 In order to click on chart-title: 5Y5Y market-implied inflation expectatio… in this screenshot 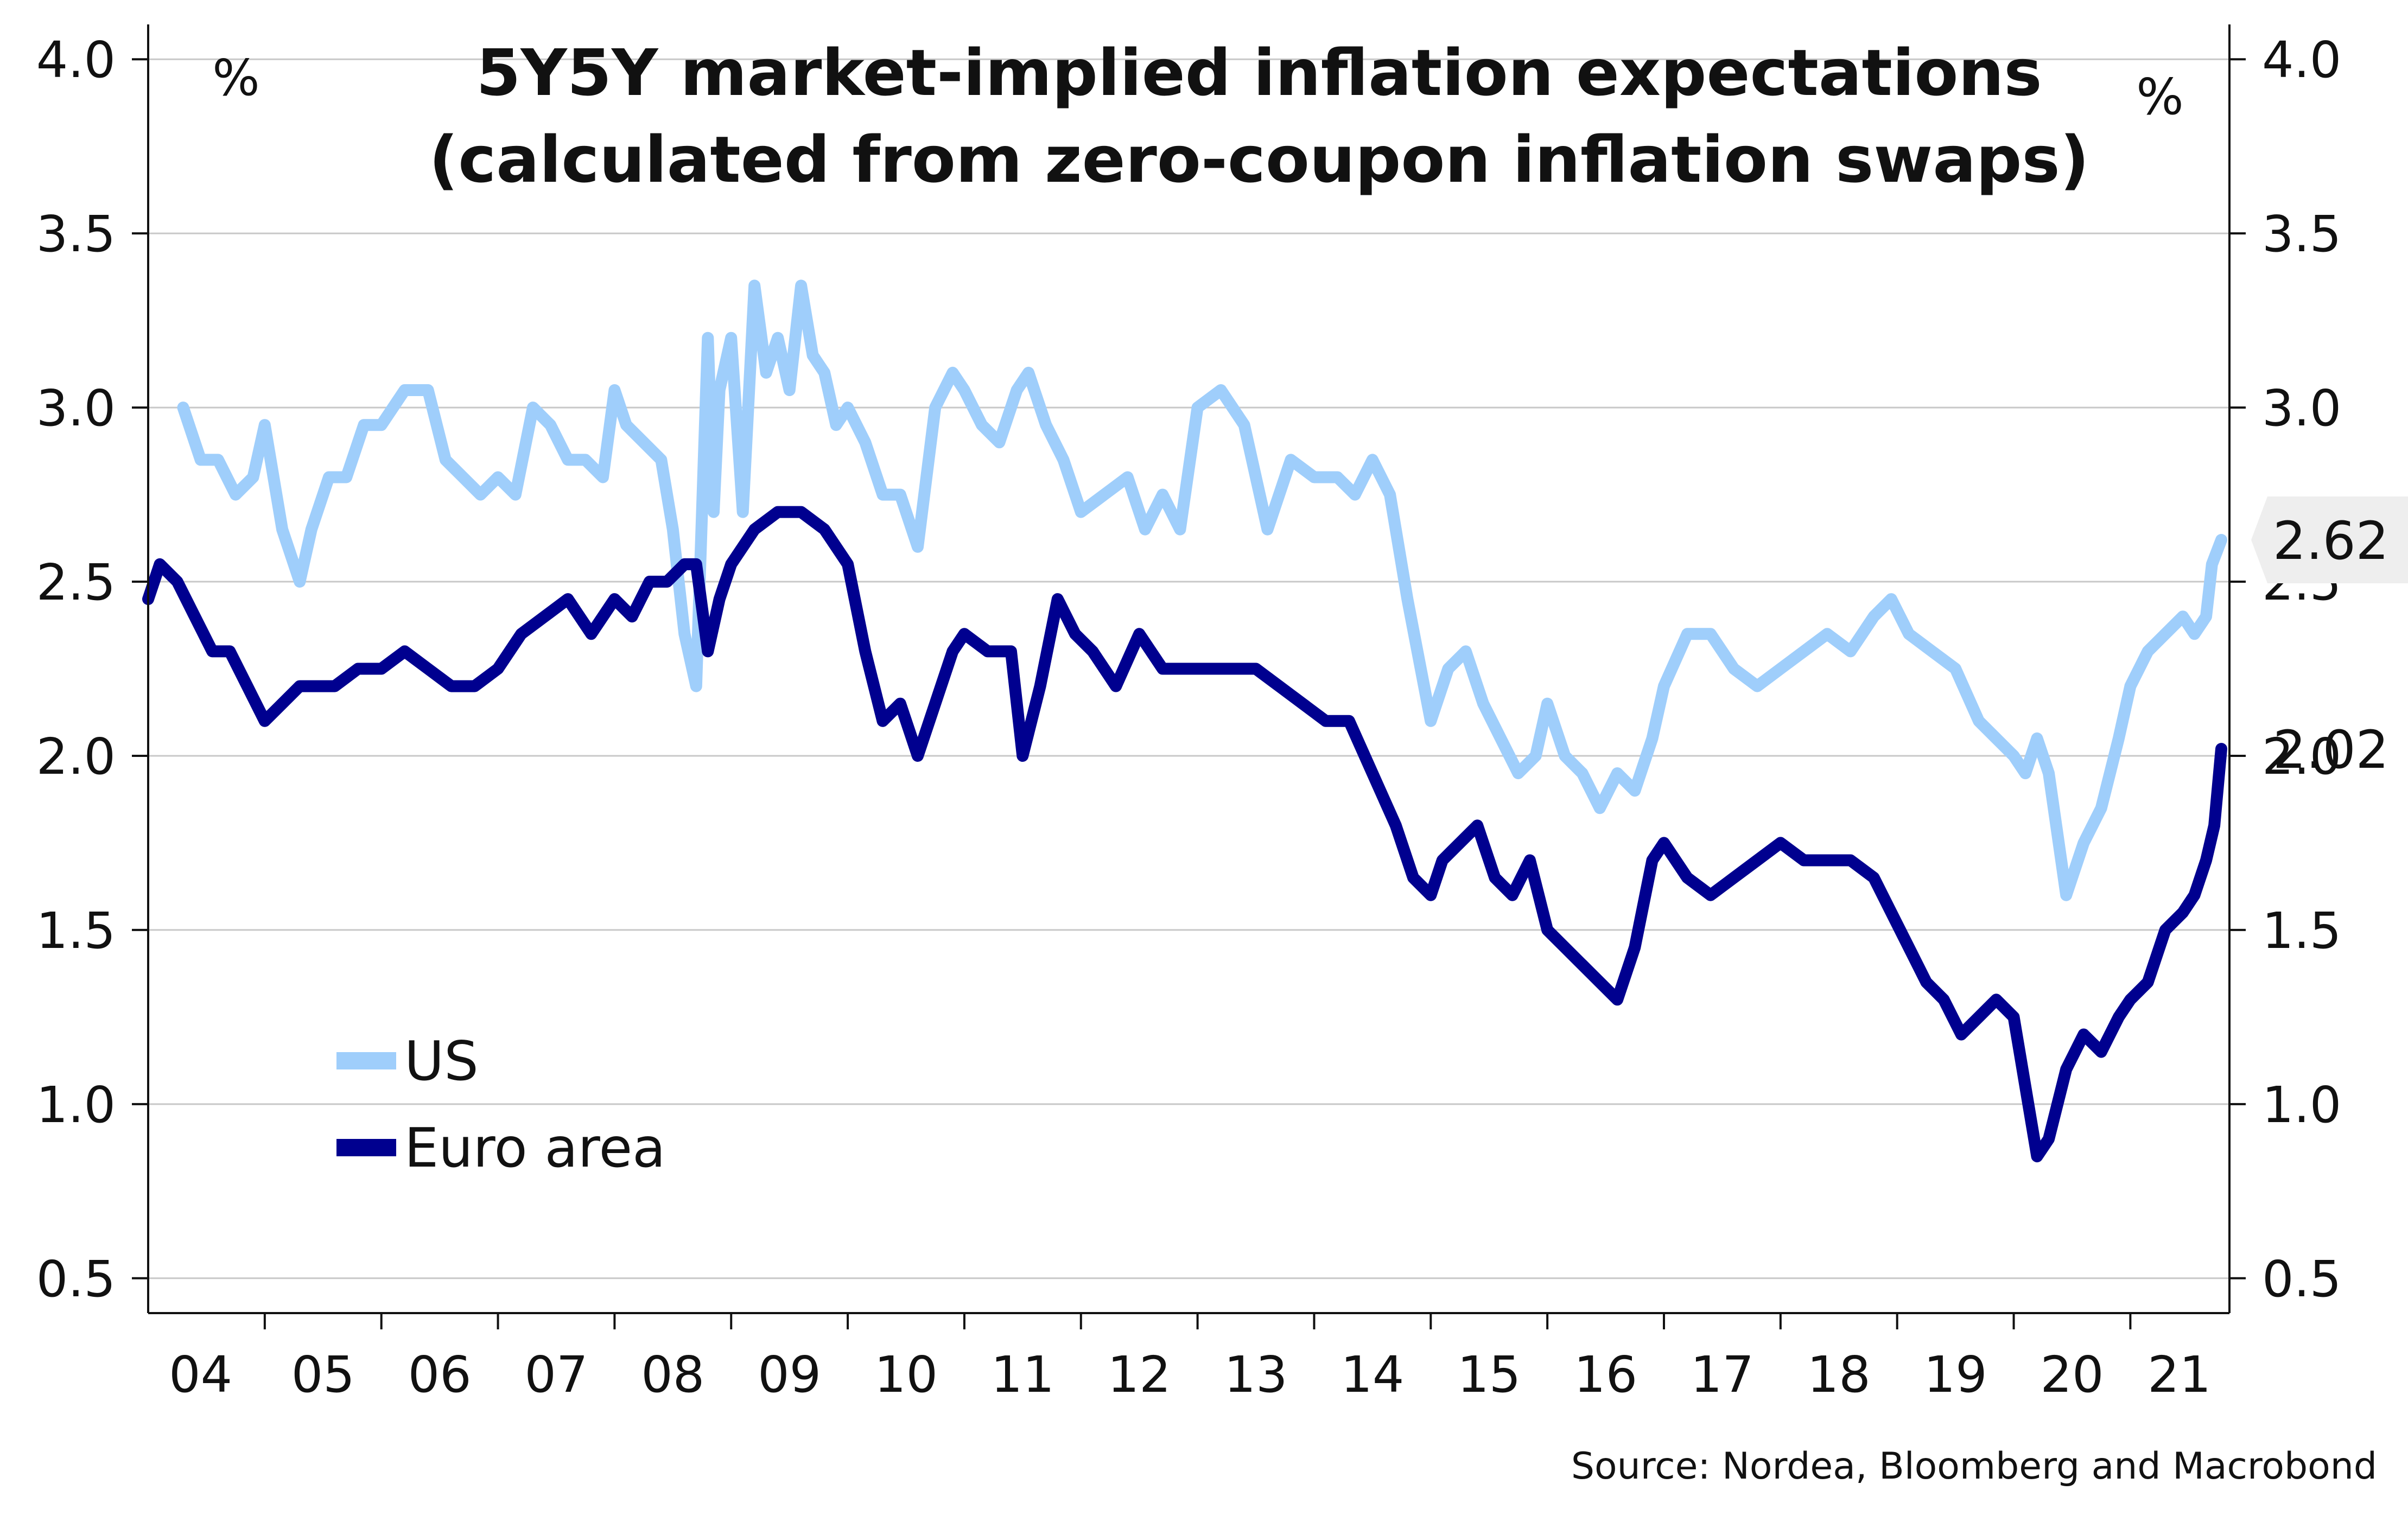, I will do `click(1259, 116)`.